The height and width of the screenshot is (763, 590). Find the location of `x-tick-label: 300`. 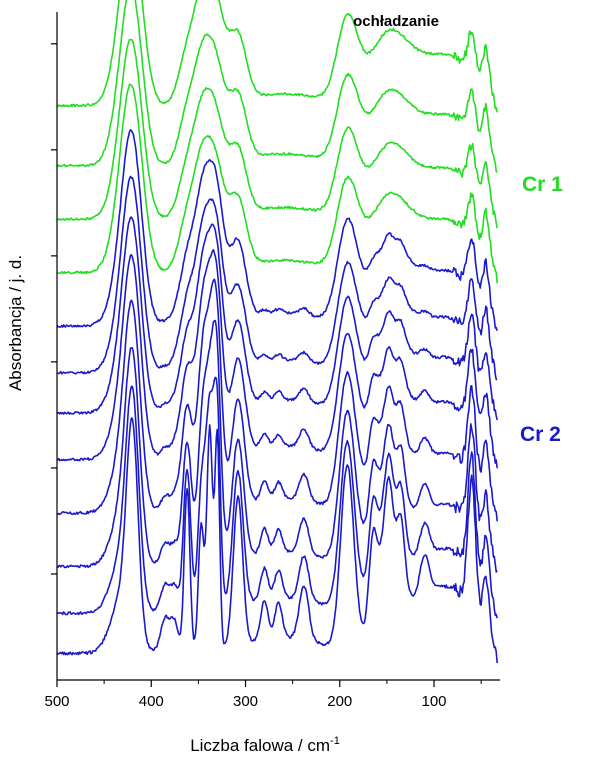

x-tick-label: 300 is located at coordinates (245, 701).